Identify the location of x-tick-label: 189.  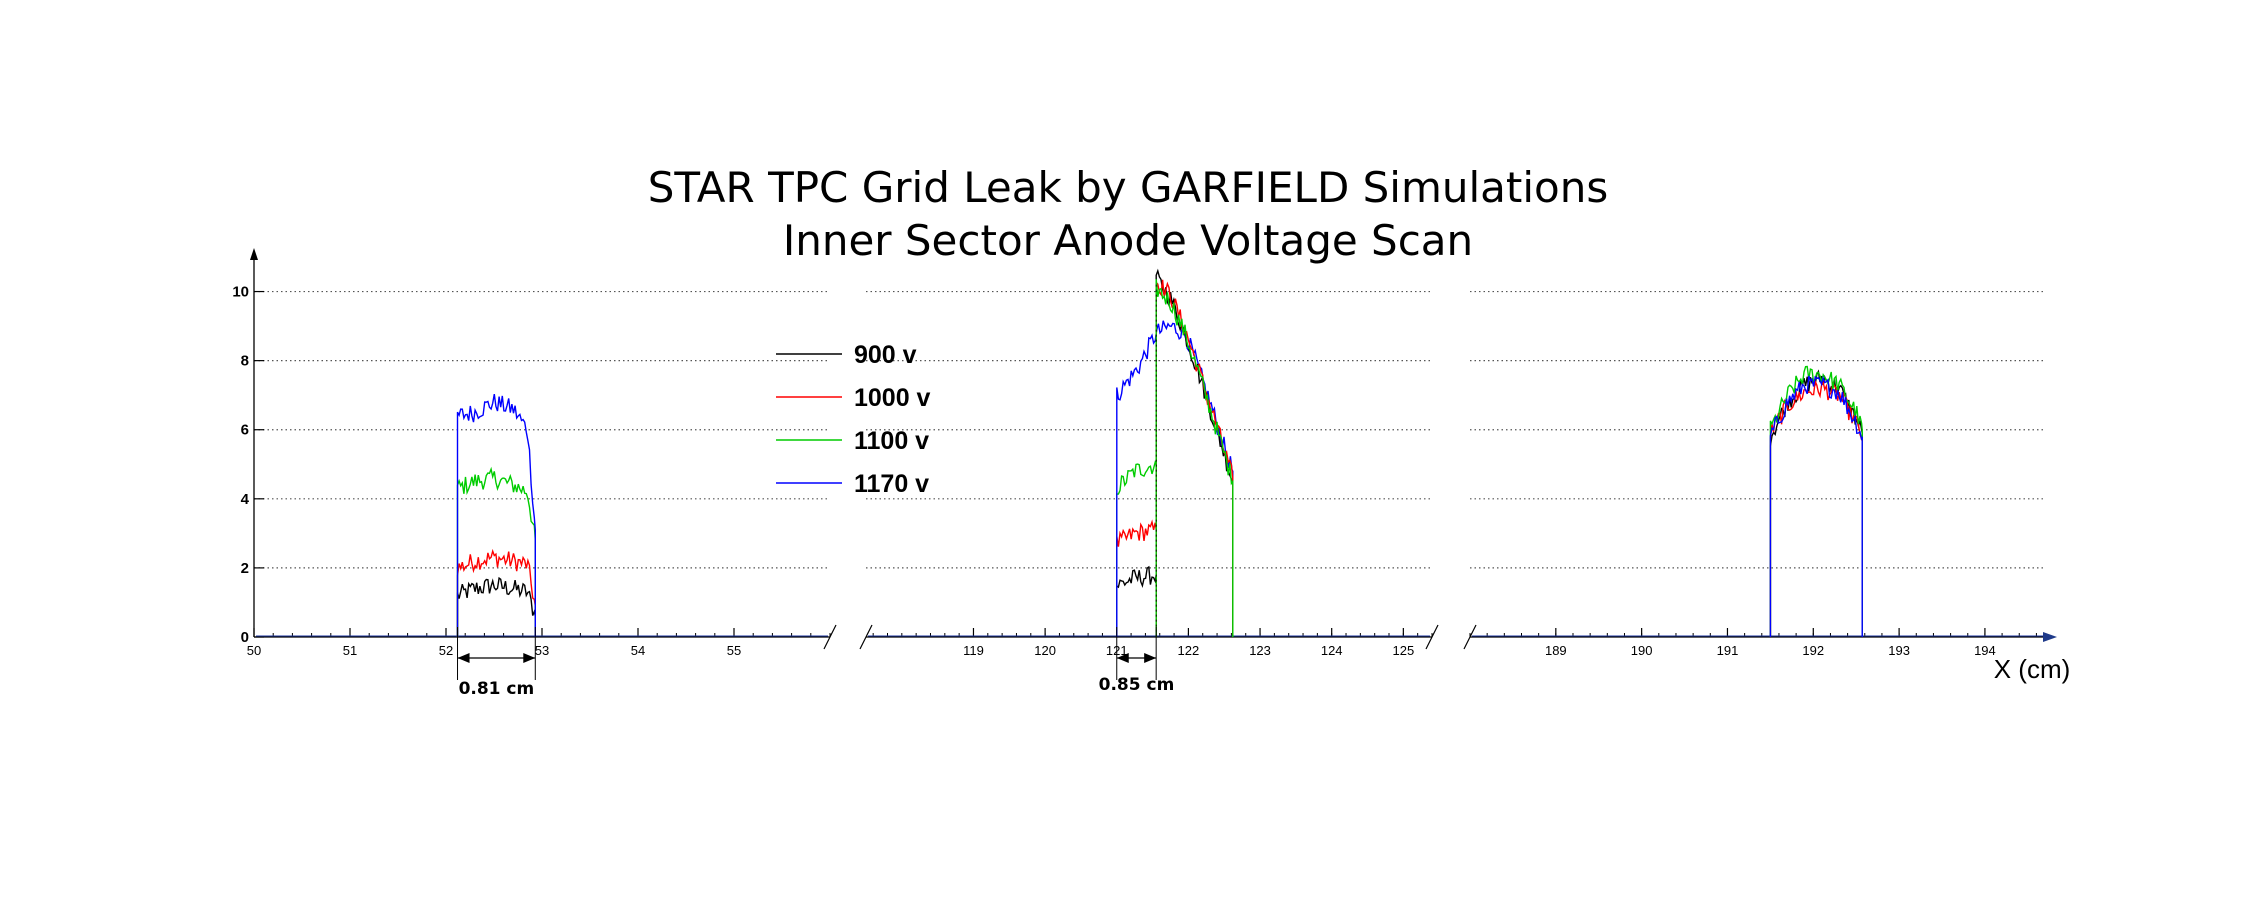
(1556, 650).